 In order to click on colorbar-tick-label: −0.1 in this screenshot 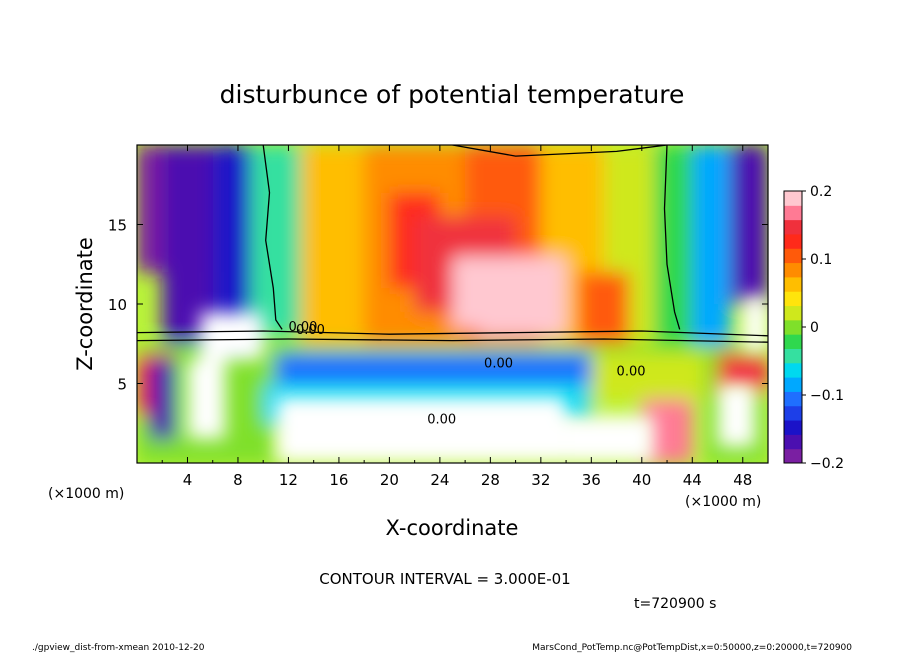, I will do `click(827, 396)`.